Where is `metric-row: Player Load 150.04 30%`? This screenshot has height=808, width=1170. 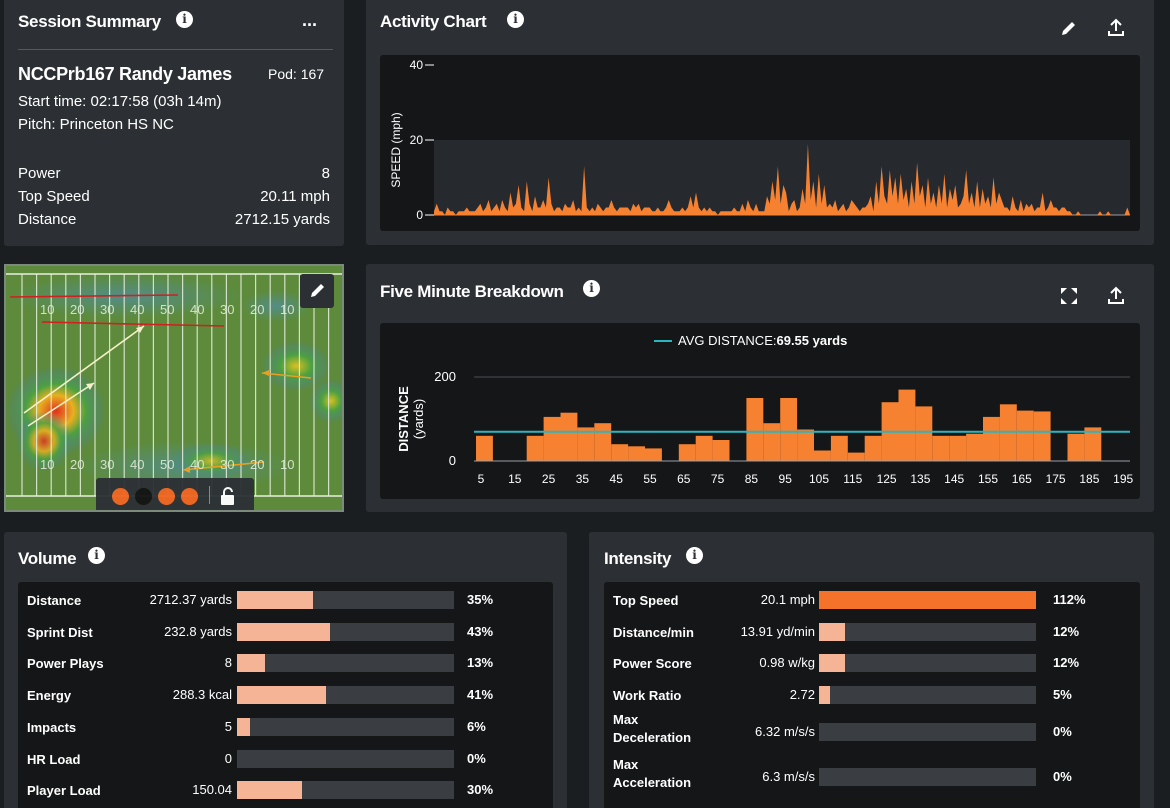 metric-row: Player Load 150.04 30% is located at coordinates (285, 789).